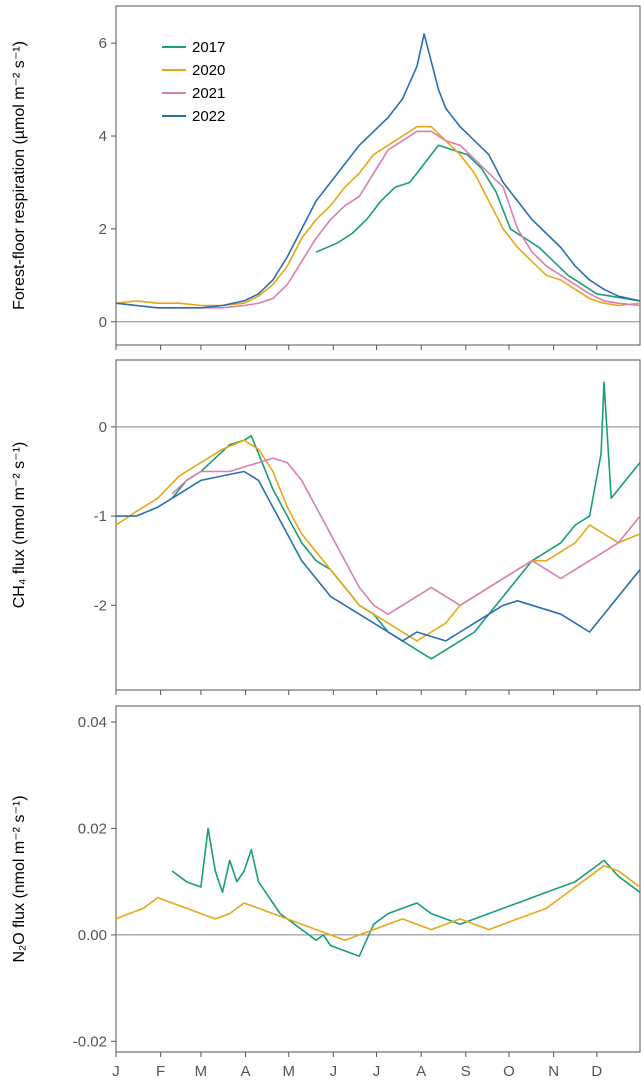  Describe the element at coordinates (19, 525) in the screenshot. I see `y-axis-label: CH₄ flux (nmol m⁻² s⁻¹)` at that location.